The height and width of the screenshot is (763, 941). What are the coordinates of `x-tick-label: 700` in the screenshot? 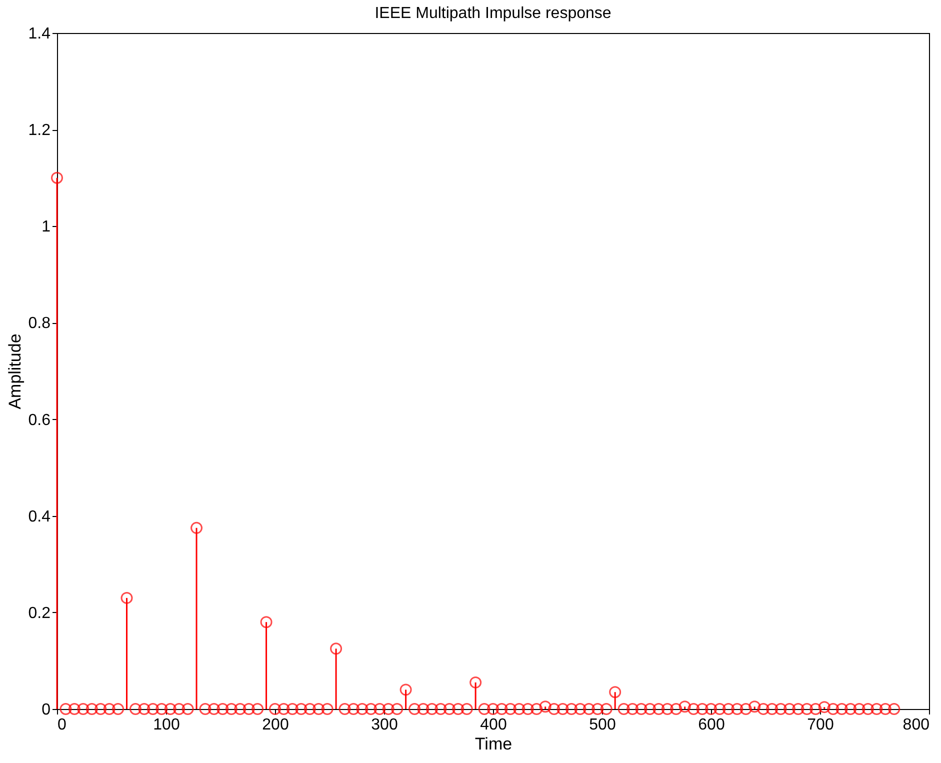 It's located at (820, 725).